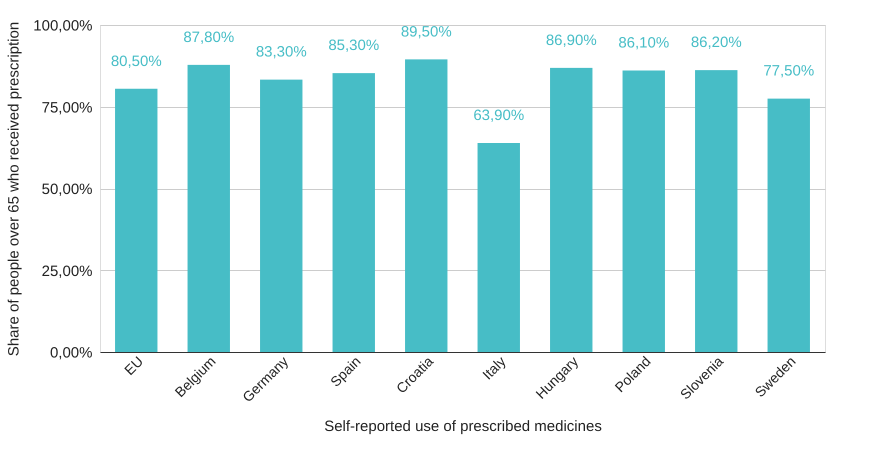 Image resolution: width=869 pixels, height=450 pixels. Describe the element at coordinates (716, 43) in the screenshot. I see `data-label: 86,20%` at that location.